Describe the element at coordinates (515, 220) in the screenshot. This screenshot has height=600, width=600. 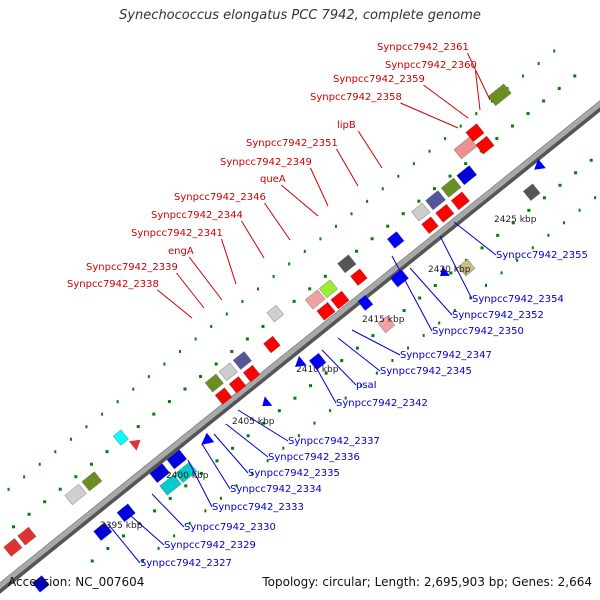
I see `kbp-label: 2425 kbp` at that location.